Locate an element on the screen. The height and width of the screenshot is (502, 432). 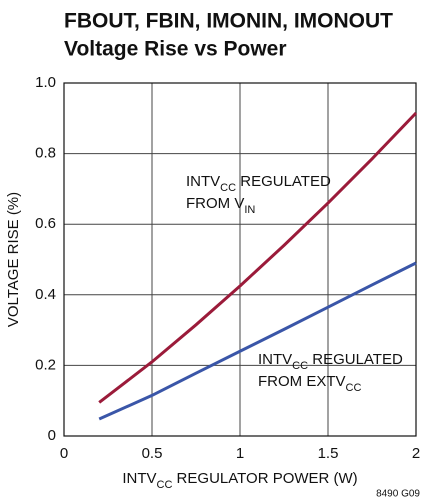
y-tick-label: 0.2 is located at coordinates (45, 364).